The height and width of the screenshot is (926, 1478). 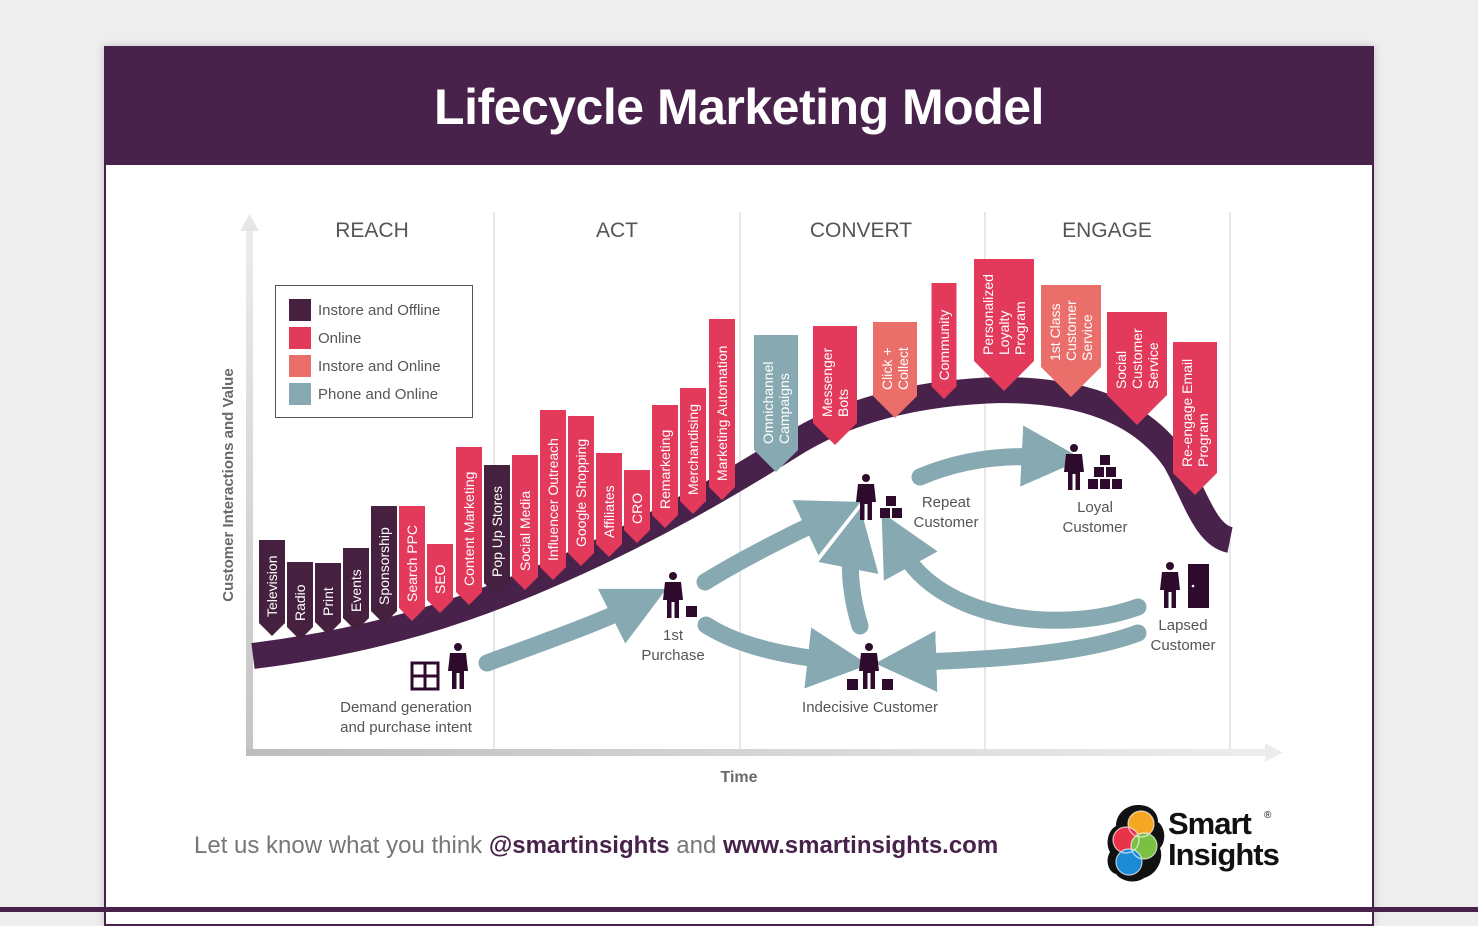 I want to click on tactic-remarketing: Remarketing, so click(x=665, y=466).